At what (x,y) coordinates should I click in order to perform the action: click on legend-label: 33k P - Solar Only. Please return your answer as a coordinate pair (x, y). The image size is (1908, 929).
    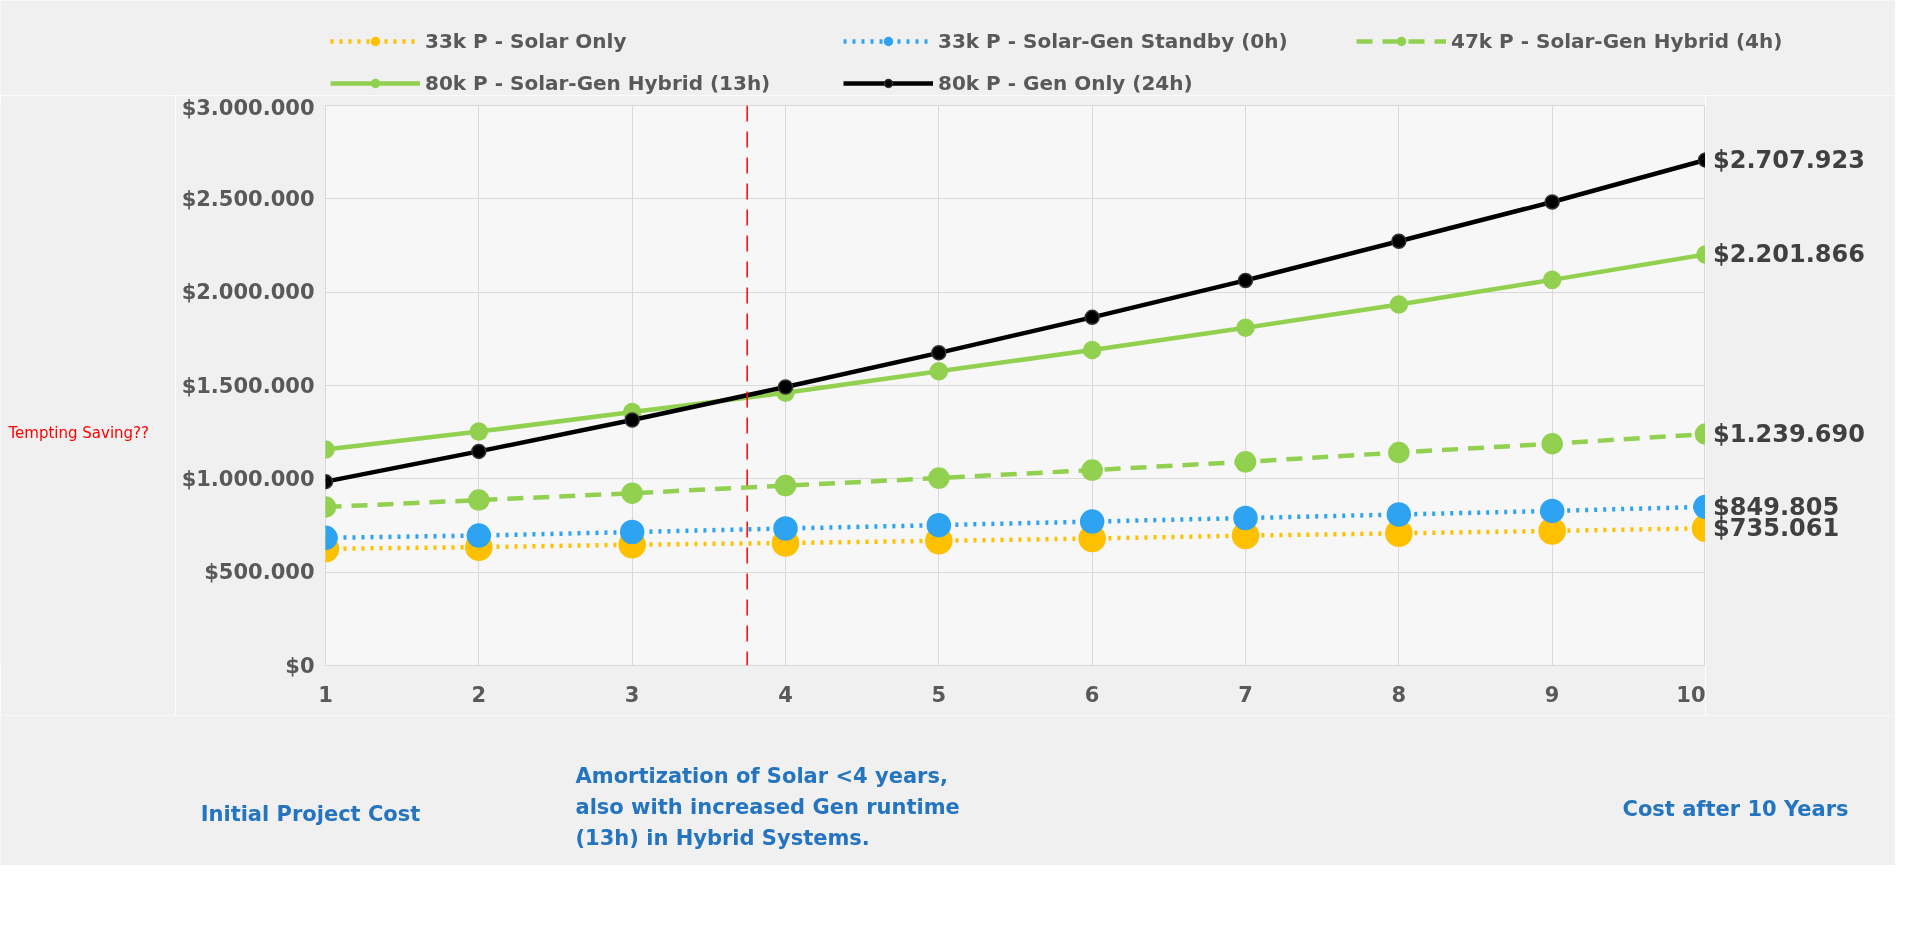
    Looking at the image, I should click on (526, 41).